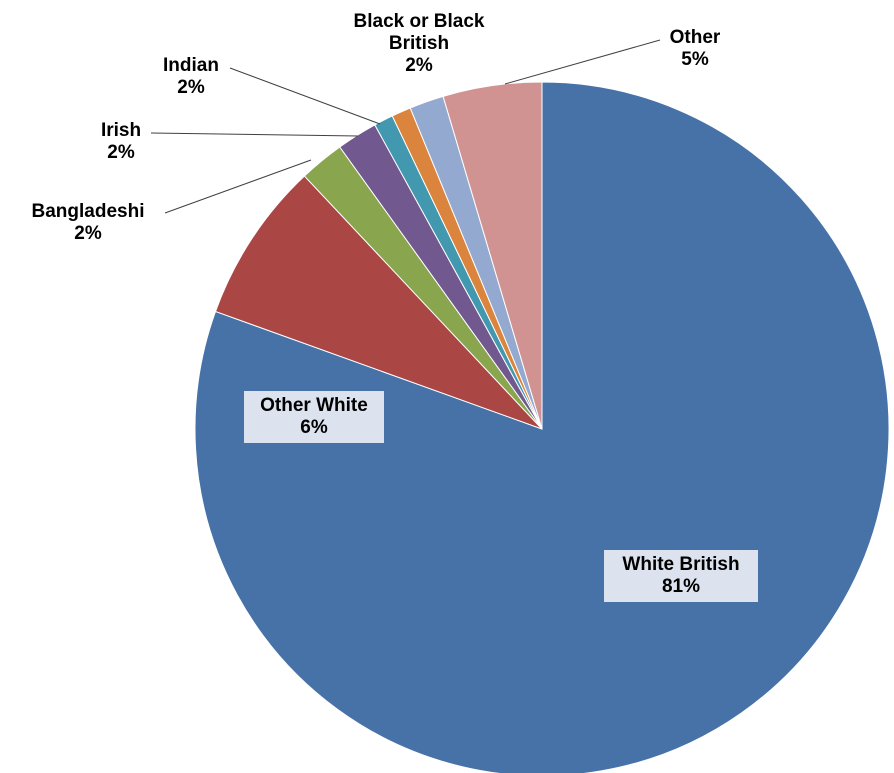 Image resolution: width=894 pixels, height=773 pixels. I want to click on slice-label-indian: Indian, so click(191, 65).